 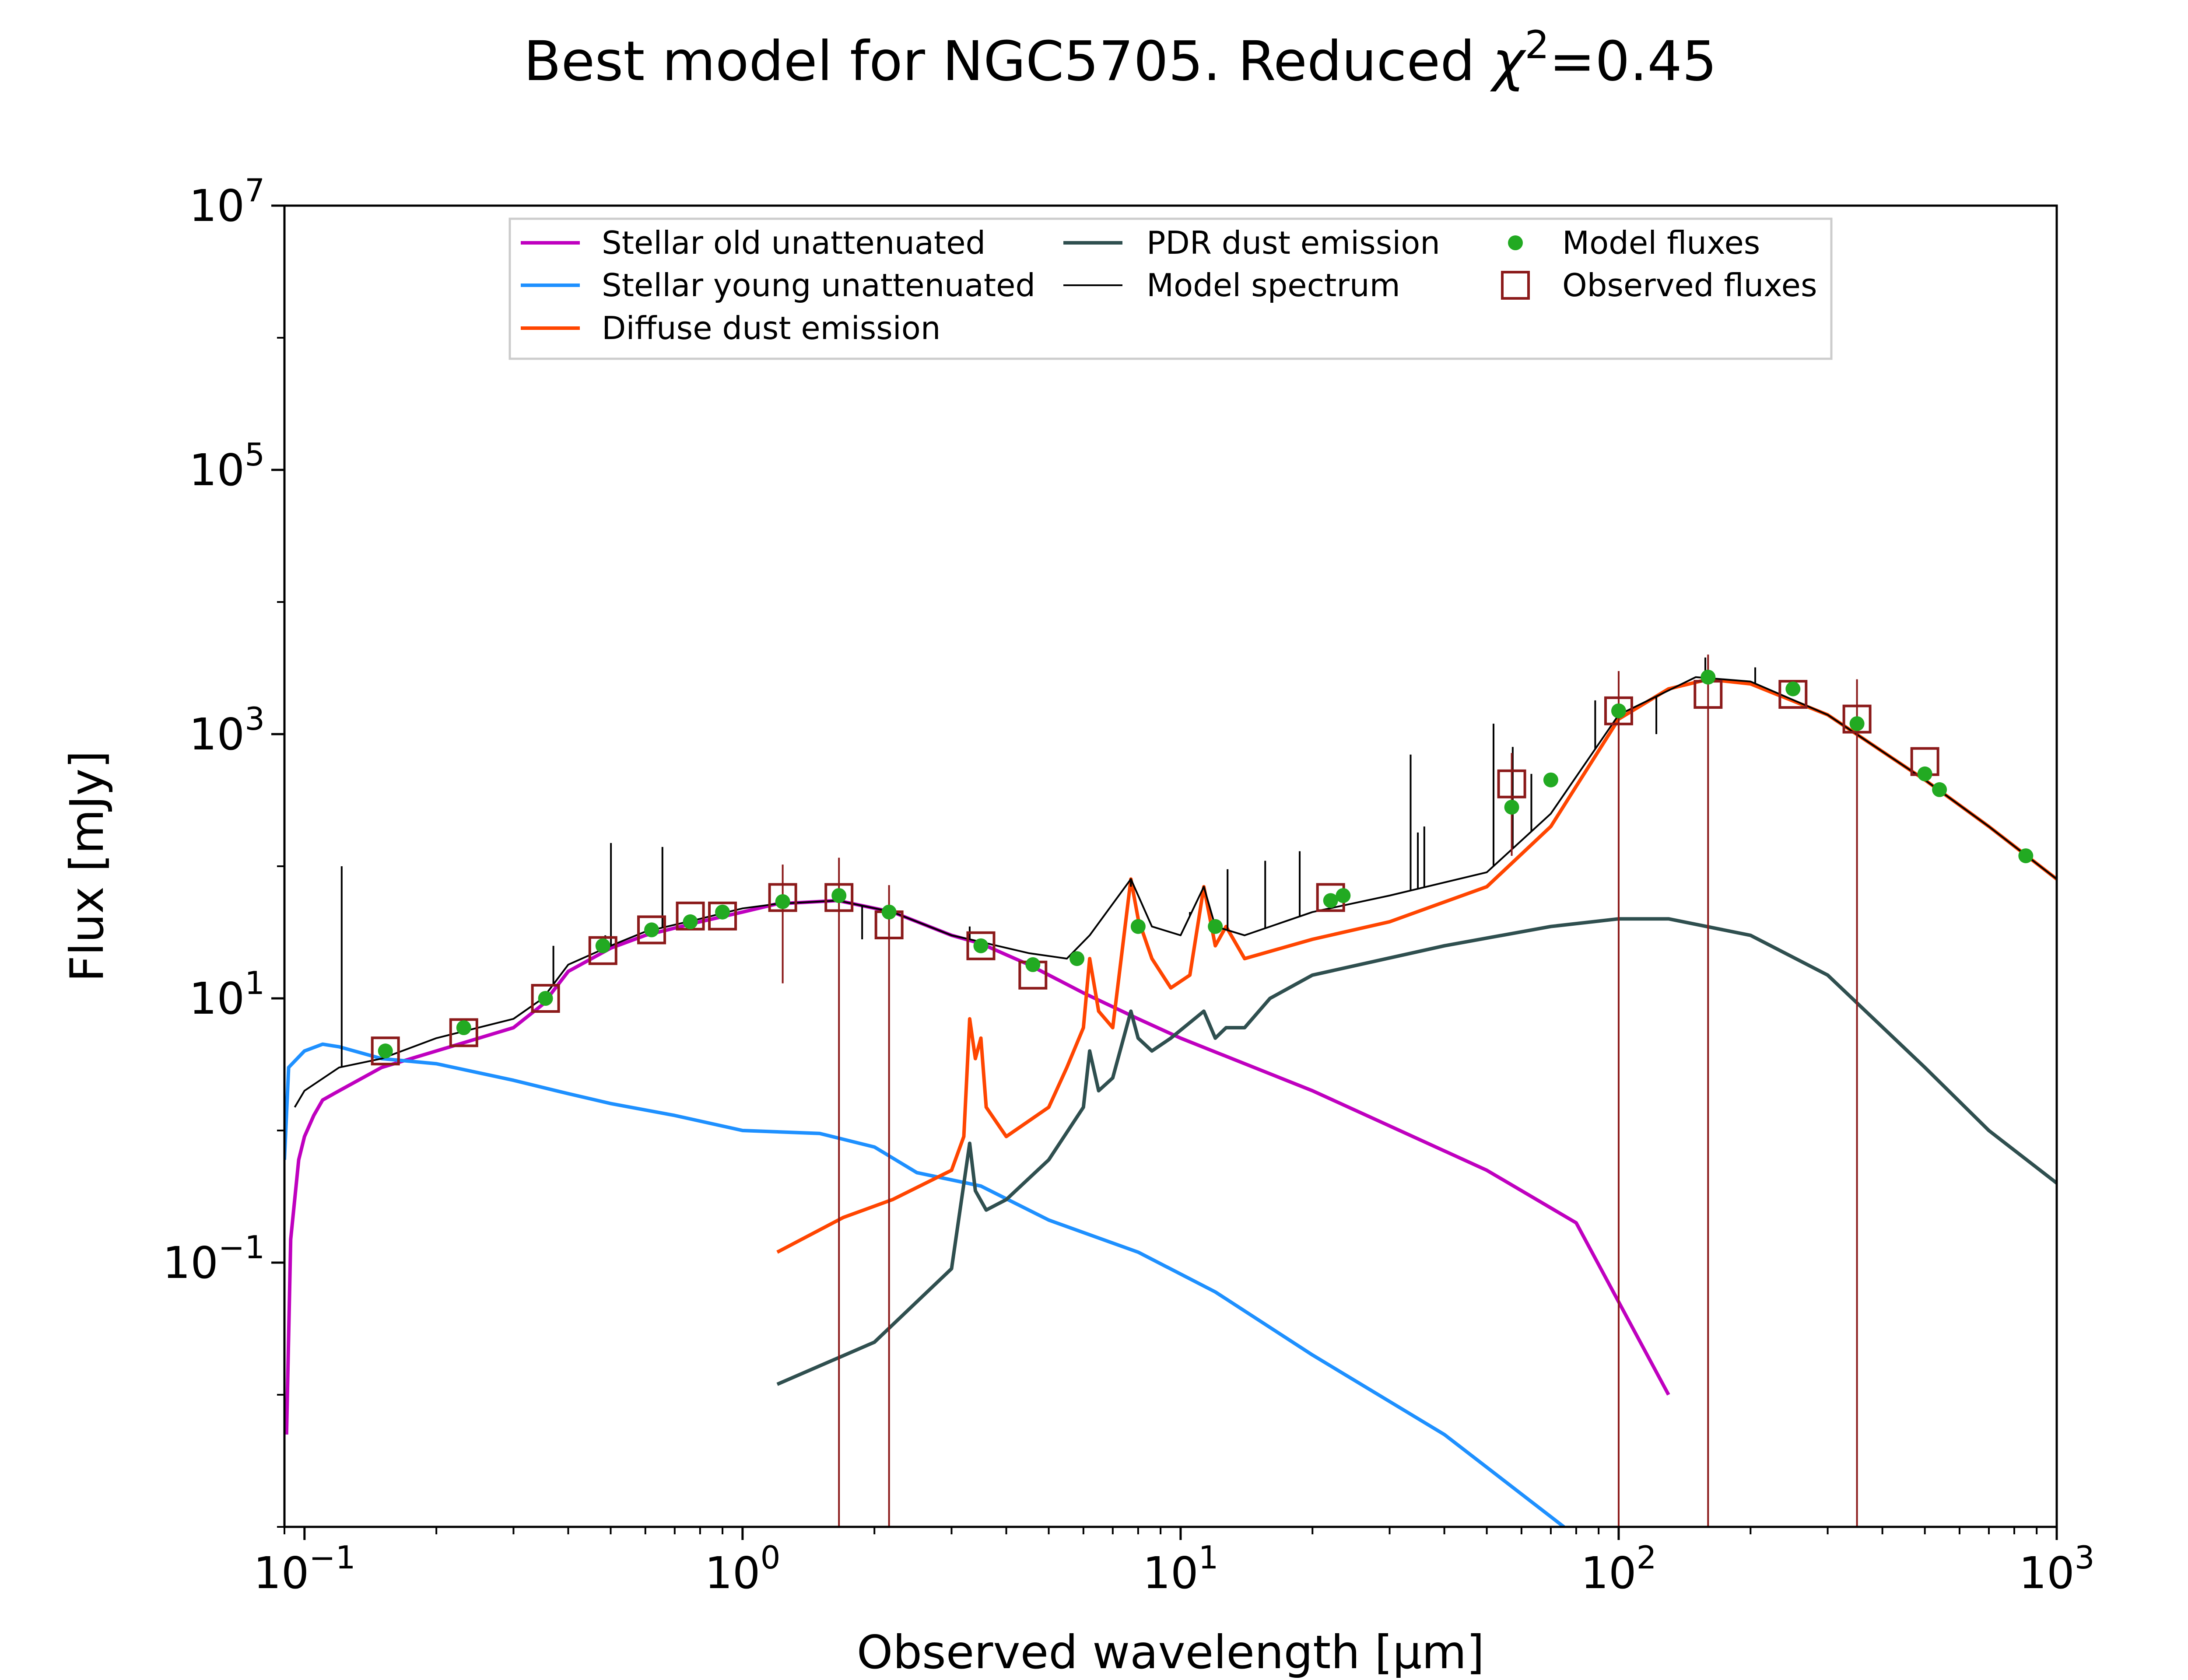 What do you see at coordinates (227, 201) in the screenshot?
I see `y-tick-label: 10⁷` at bounding box center [227, 201].